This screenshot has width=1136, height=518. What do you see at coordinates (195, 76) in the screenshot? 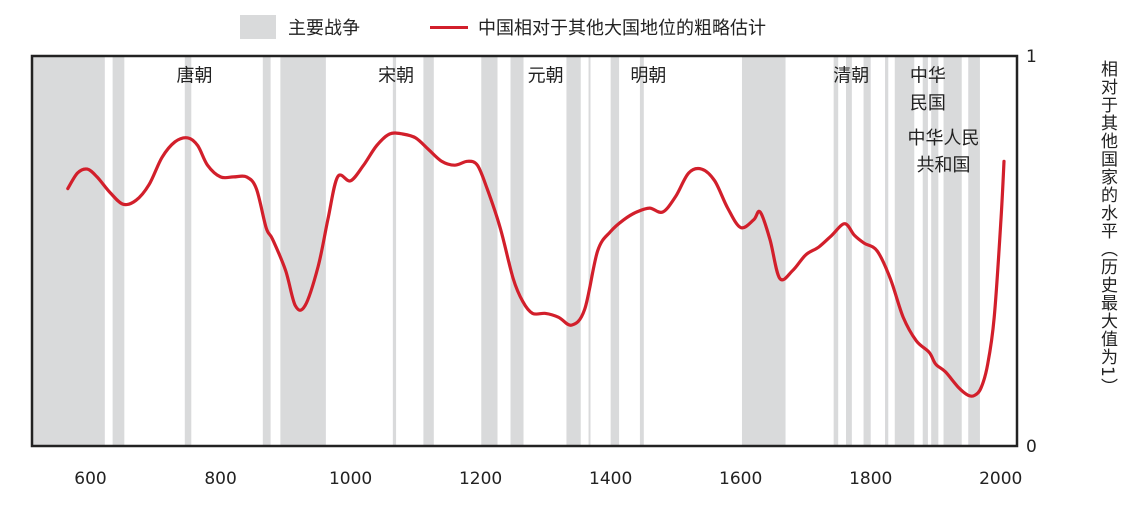
I see `dynasty-label: 唐朝` at bounding box center [195, 76].